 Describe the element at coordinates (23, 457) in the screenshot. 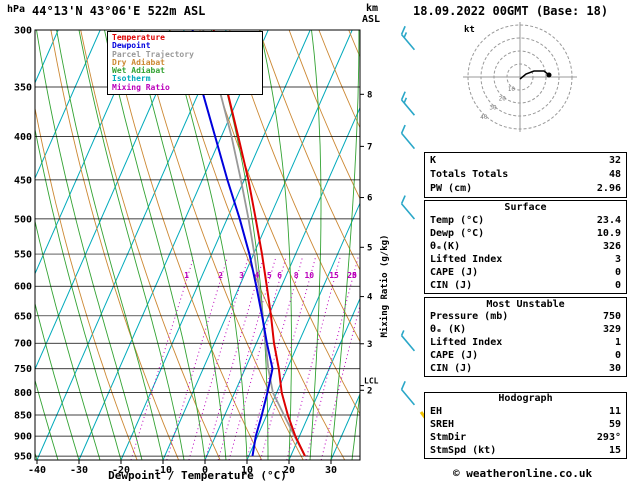

I see `svg-text: 950` at that location.